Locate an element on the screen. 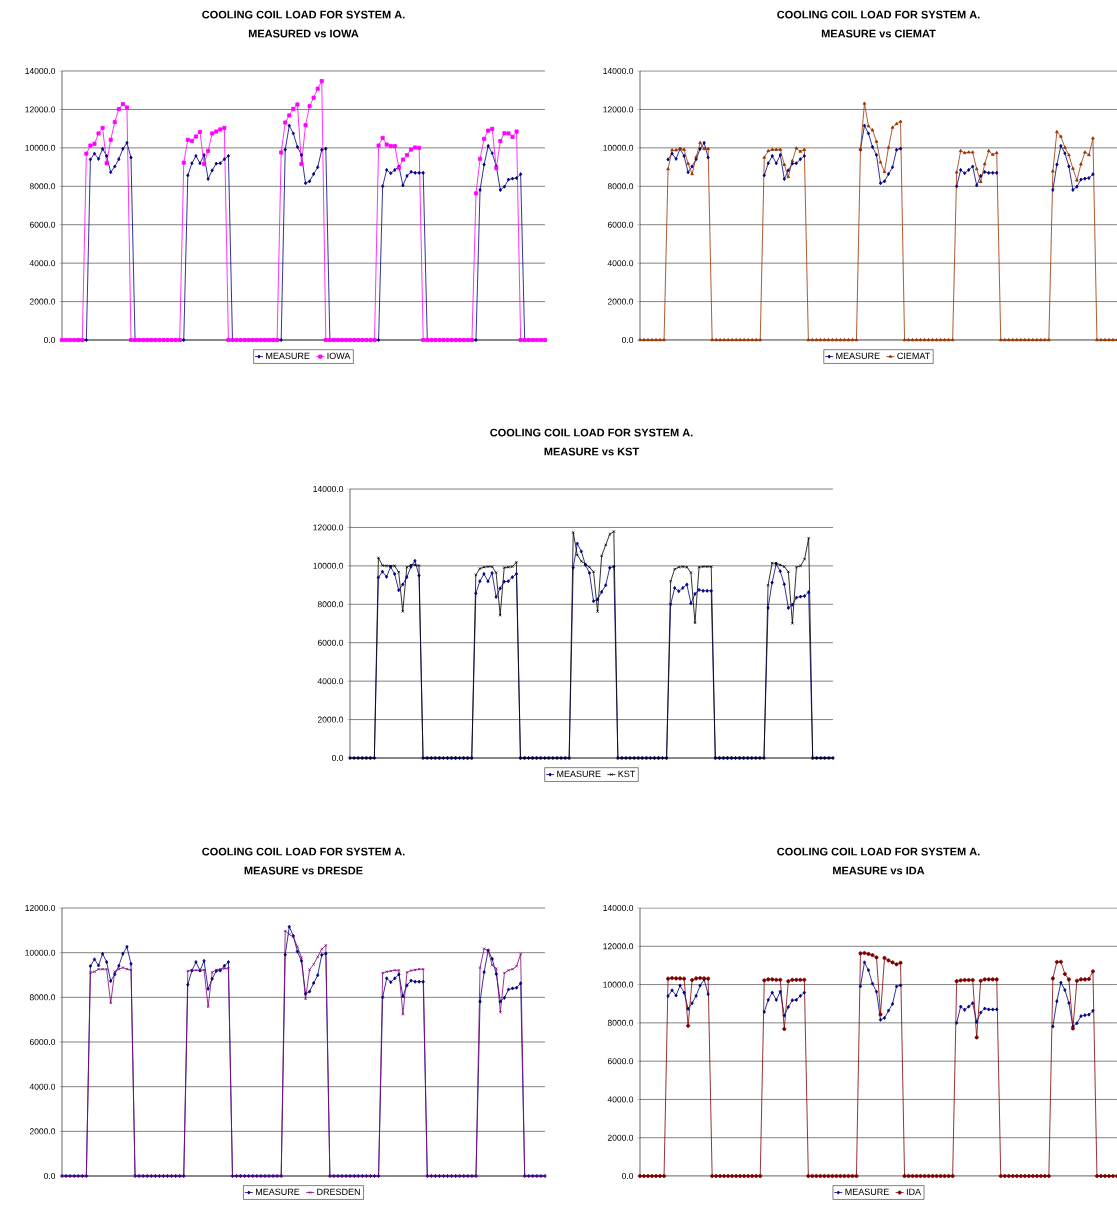  chart-subtitle: MEASURED vs IOWA is located at coordinates (303, 33).